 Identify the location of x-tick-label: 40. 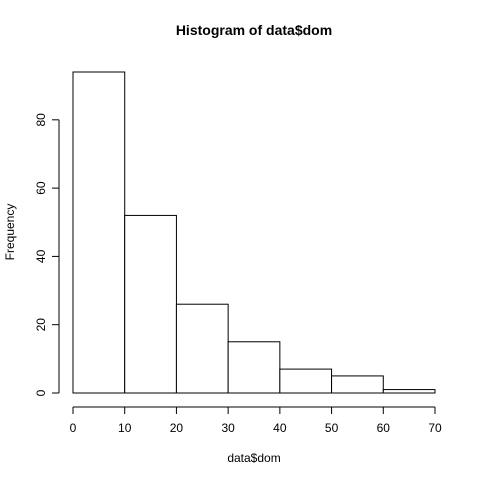
(280, 428).